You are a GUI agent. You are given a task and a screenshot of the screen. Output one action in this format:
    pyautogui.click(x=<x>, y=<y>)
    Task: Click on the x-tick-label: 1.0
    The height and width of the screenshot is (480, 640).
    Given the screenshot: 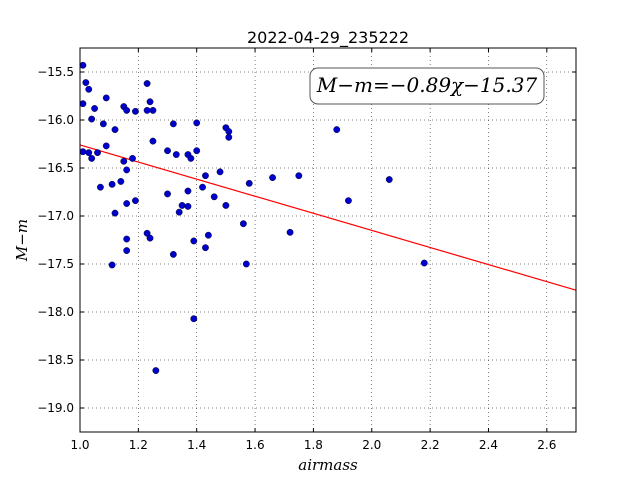 What is the action you would take?
    pyautogui.click(x=79, y=445)
    